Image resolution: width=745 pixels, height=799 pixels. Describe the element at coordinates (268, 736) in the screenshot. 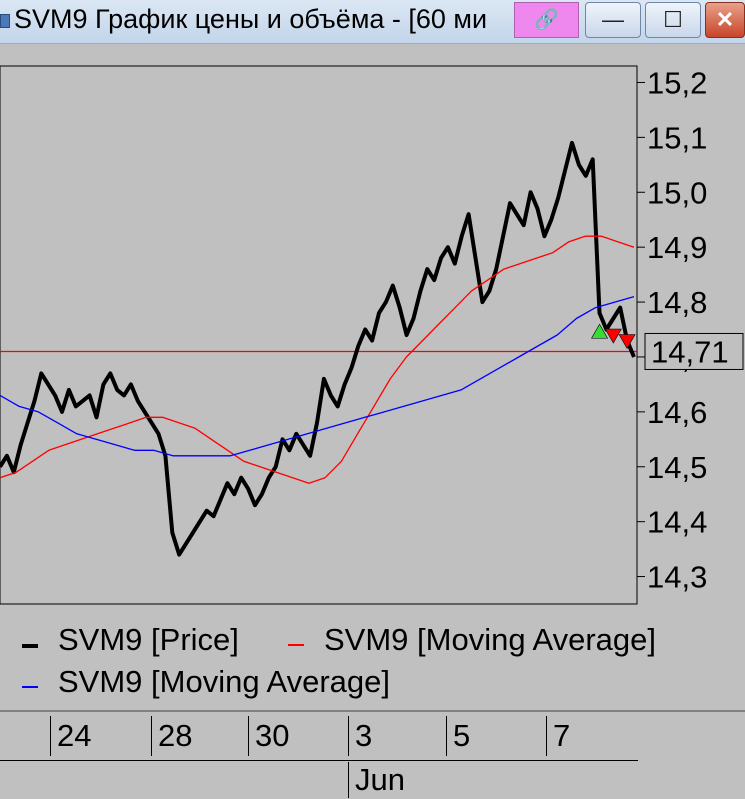

I see `x-tick-label: 30` at that location.